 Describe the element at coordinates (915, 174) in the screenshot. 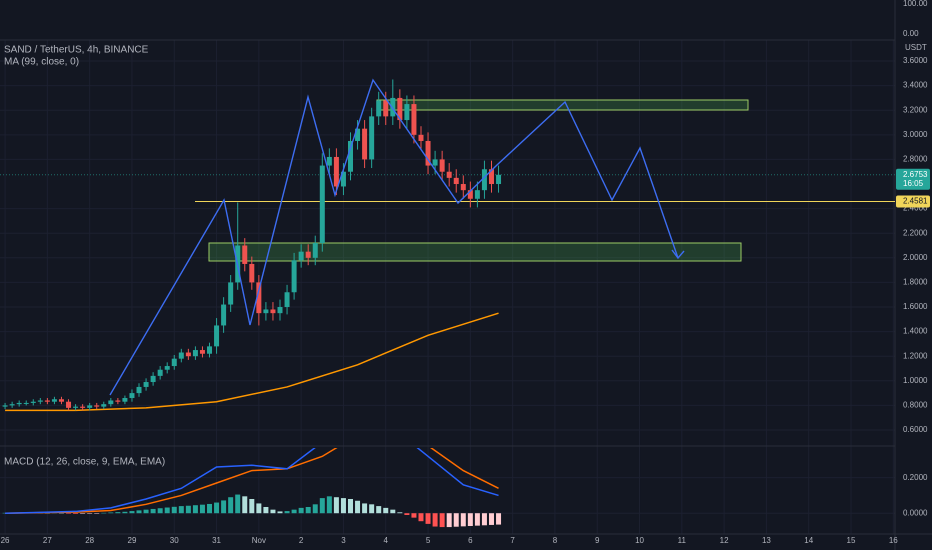

I see `last-price-label: 2.6753` at that location.